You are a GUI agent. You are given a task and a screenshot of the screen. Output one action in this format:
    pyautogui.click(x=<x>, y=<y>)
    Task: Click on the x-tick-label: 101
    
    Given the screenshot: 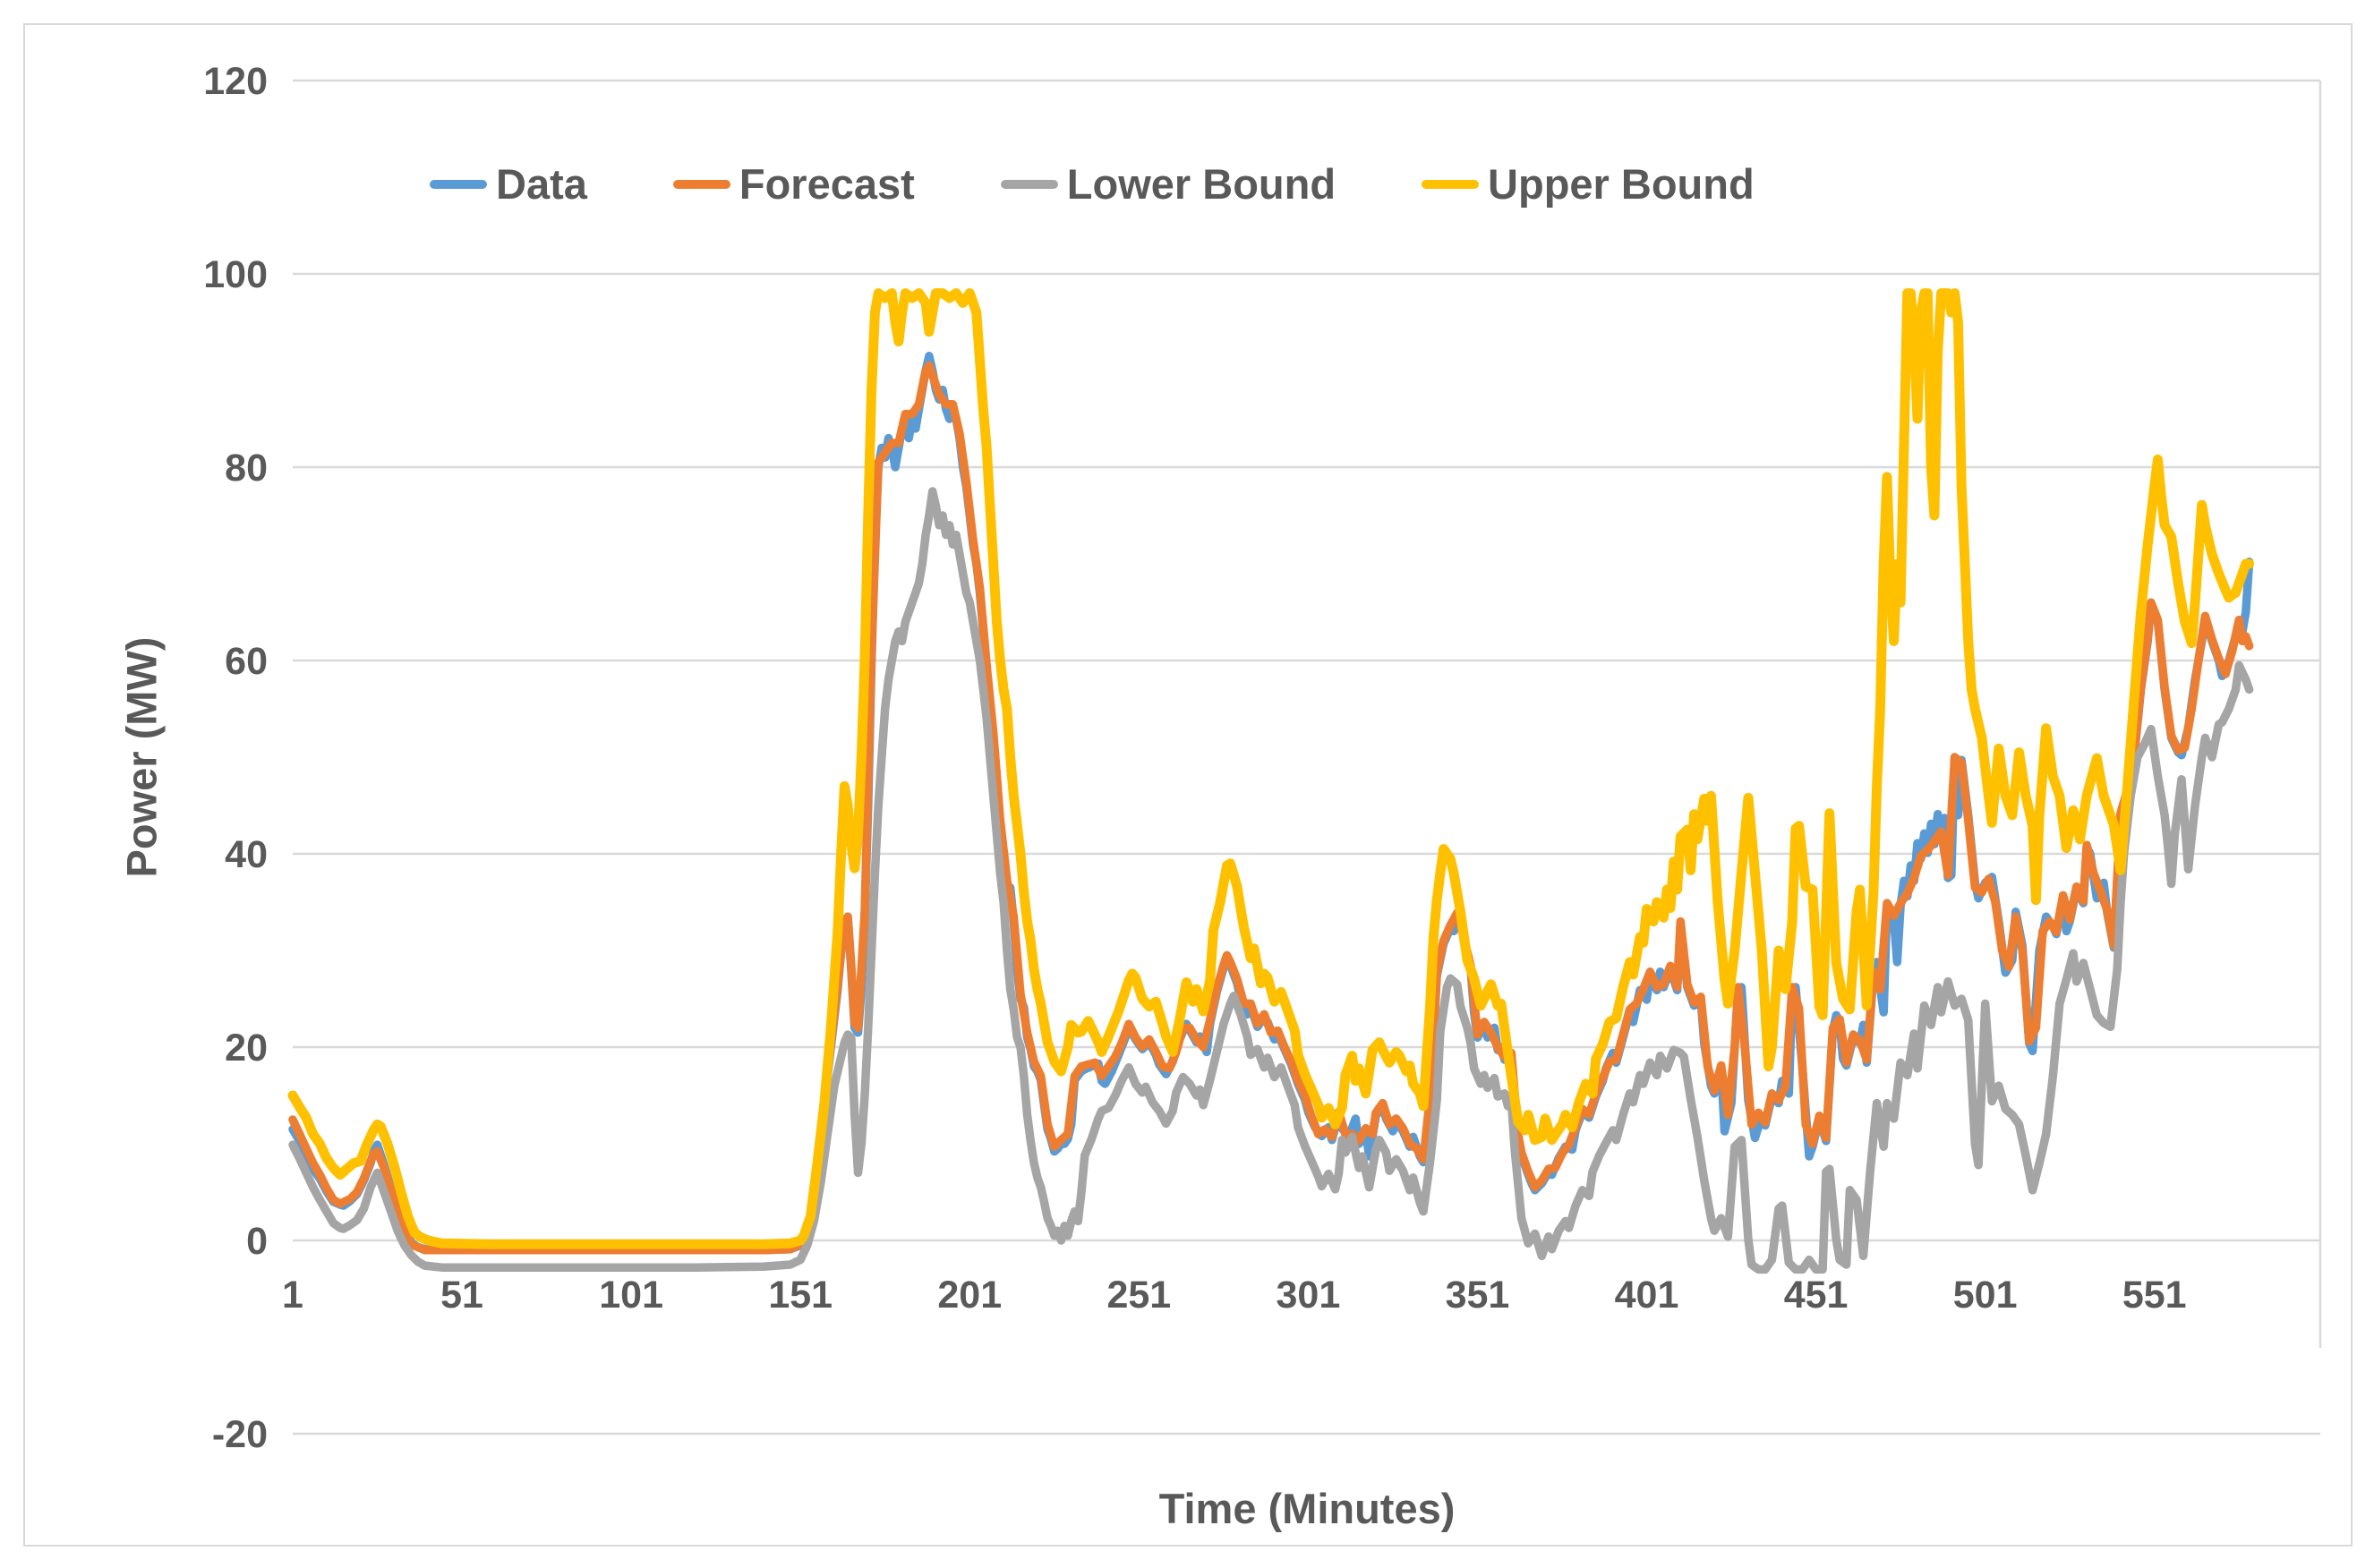 What is the action you would take?
    pyautogui.click(x=631, y=1295)
    